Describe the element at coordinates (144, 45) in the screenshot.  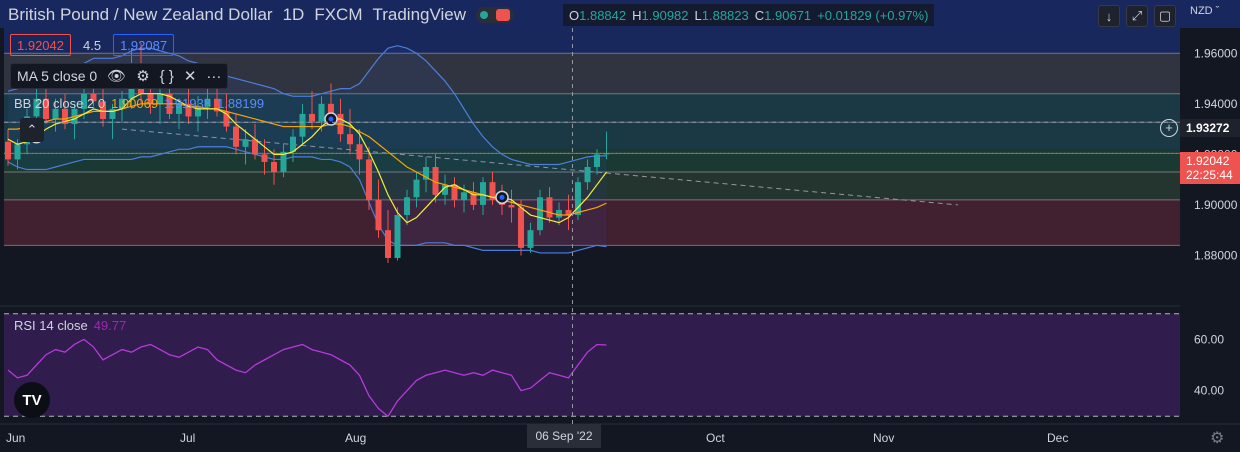
I see `buy-button: 1.92087` at that location.